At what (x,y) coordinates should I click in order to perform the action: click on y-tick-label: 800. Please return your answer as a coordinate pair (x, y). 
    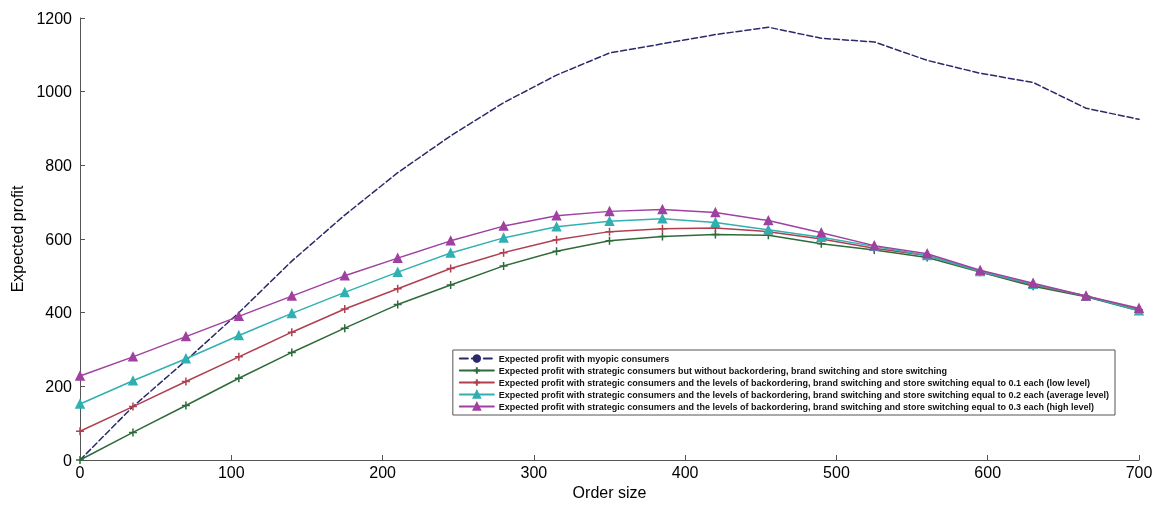
    Looking at the image, I should click on (59, 165).